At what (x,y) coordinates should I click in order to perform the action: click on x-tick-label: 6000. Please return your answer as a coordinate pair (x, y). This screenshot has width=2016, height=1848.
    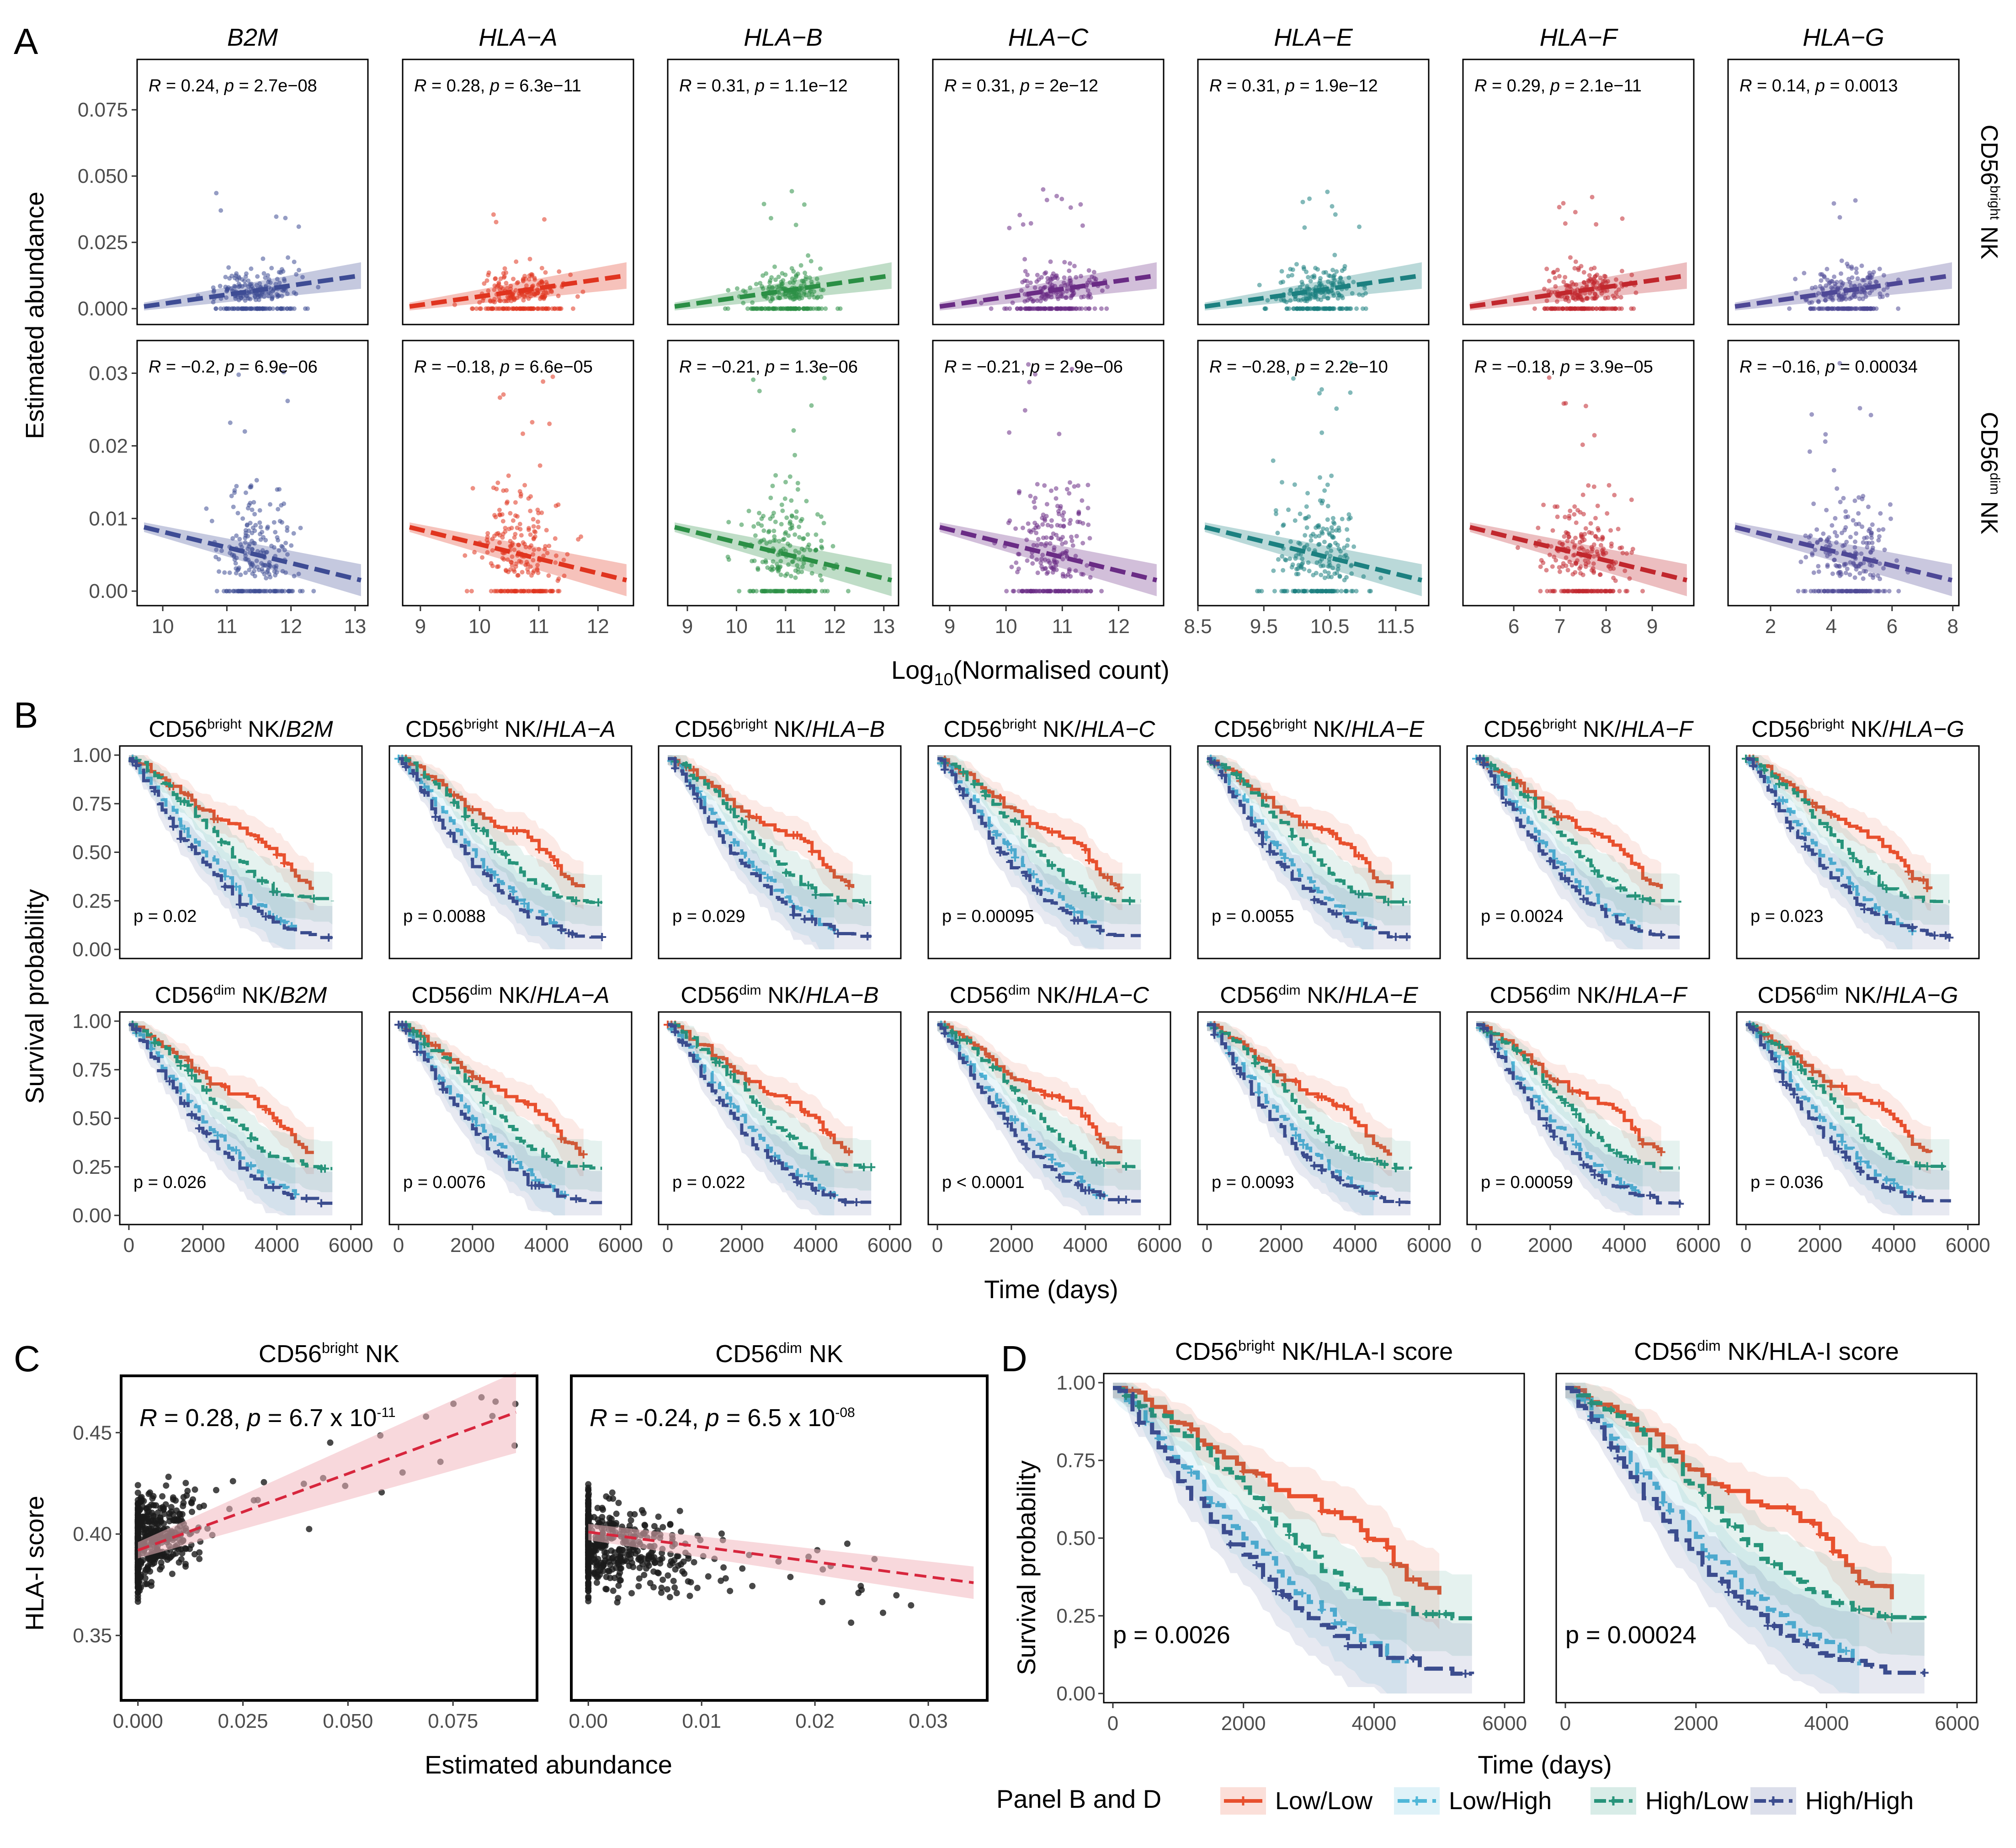
    Looking at the image, I should click on (1429, 1245).